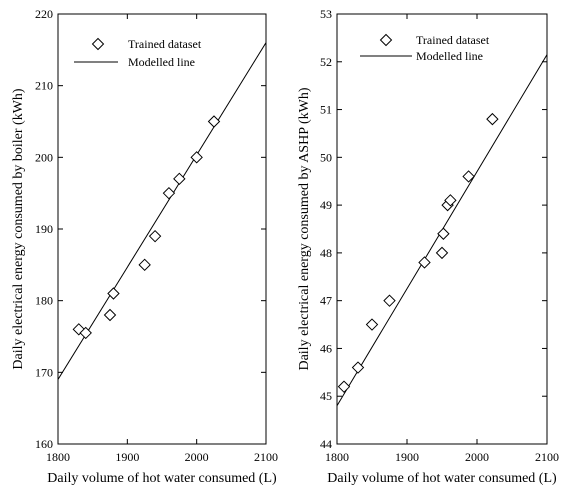 The image size is (576, 488). What do you see at coordinates (44, 372) in the screenshot?
I see `y-tick-label: 170` at bounding box center [44, 372].